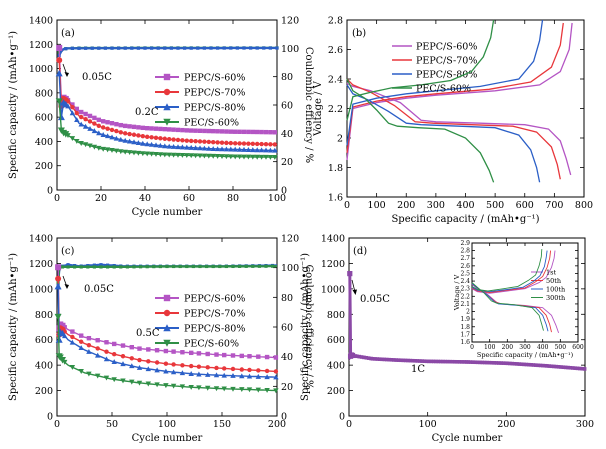 Image resolution: width=606 pixels, height=449 pixels. I want to click on panel-label: (b), so click(359, 33).